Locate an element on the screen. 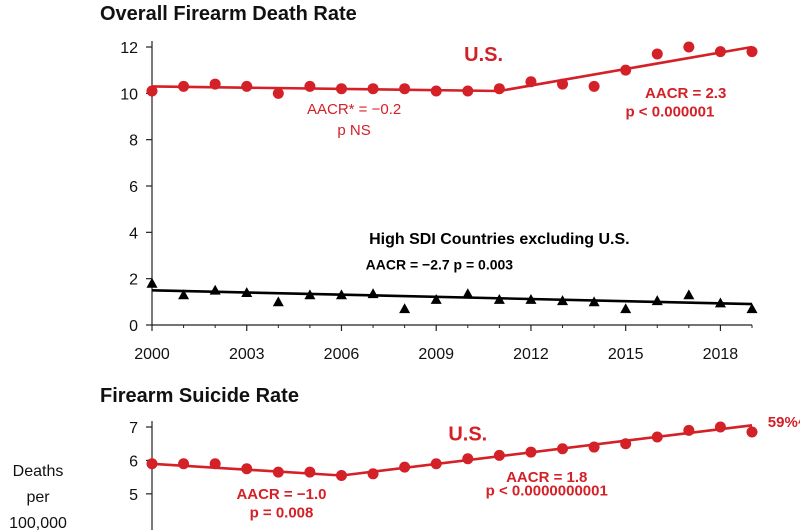  data-points-suicide is located at coordinates (452, 451).